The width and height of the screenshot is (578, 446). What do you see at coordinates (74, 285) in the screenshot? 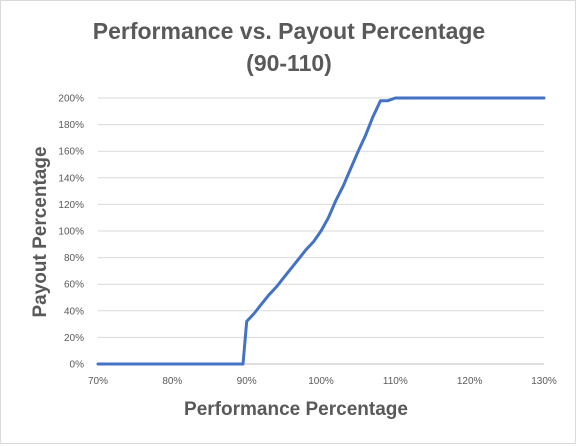
I see `y-tick-label: 60%` at bounding box center [74, 285].